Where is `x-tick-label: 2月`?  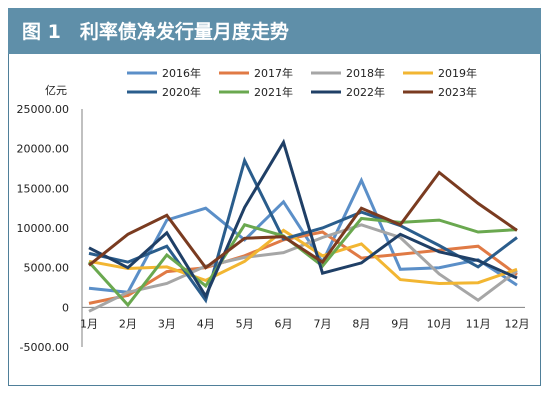 x-tick-label: 2月 is located at coordinates (128, 323).